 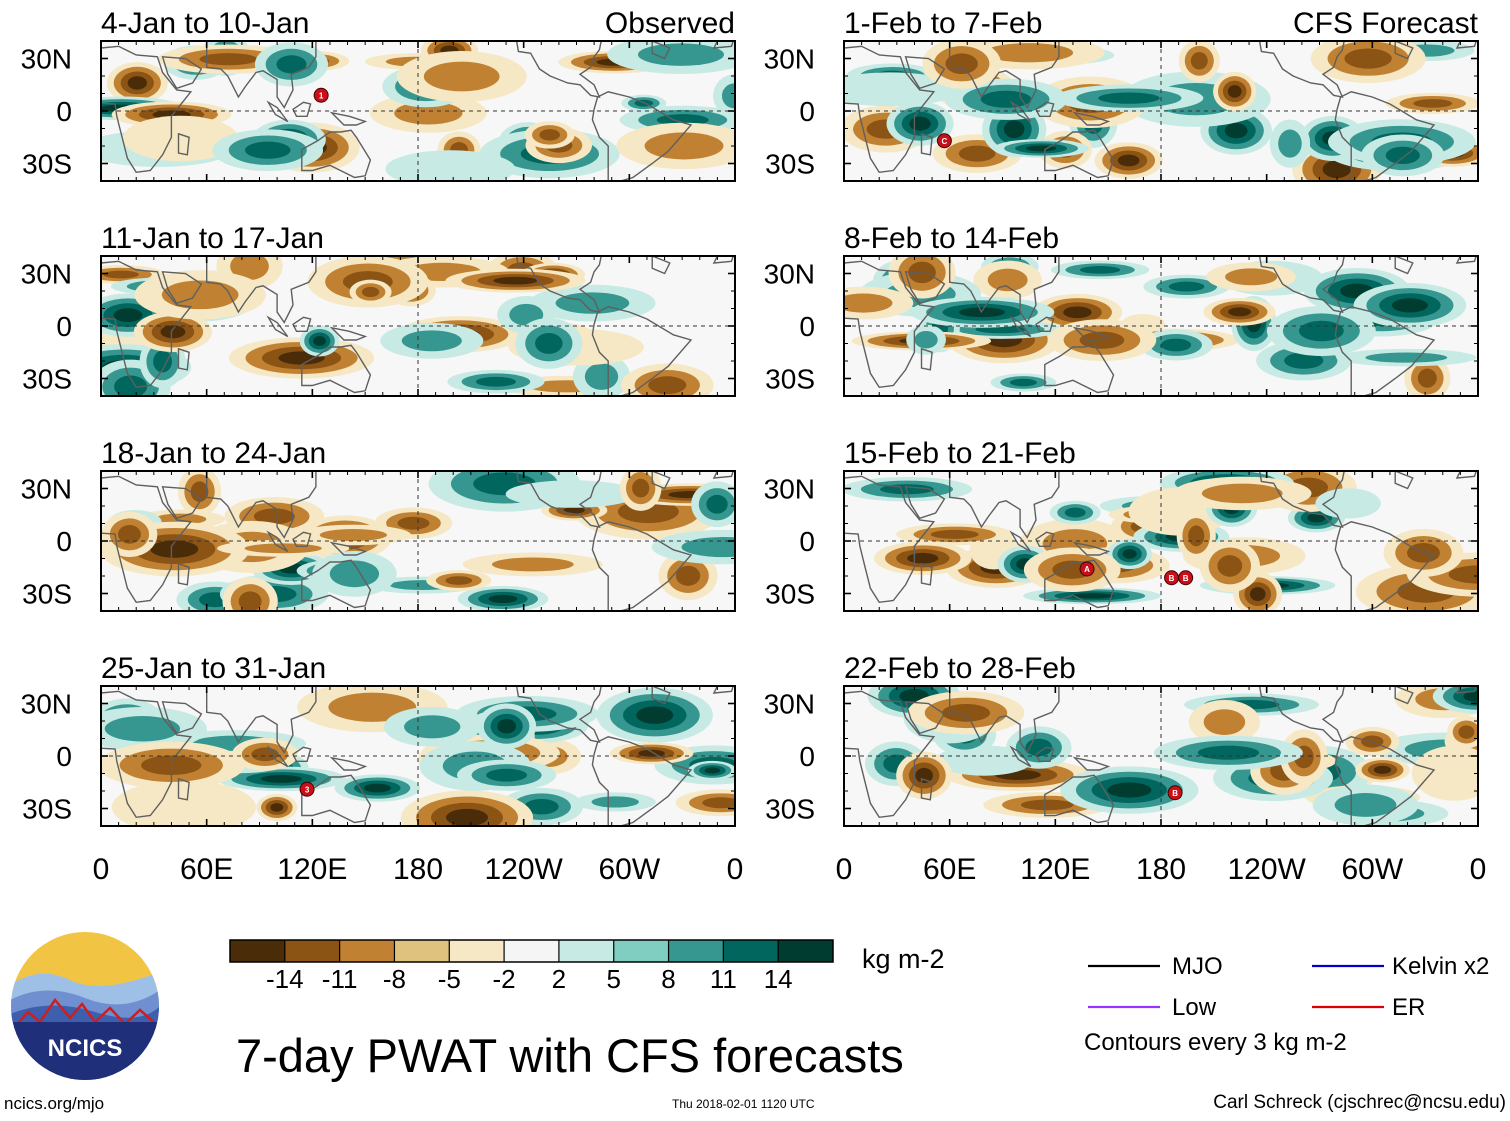 What do you see at coordinates (743, 1104) in the screenshot?
I see `timestamp: Thu 2018-02-01 1120 UTC` at bounding box center [743, 1104].